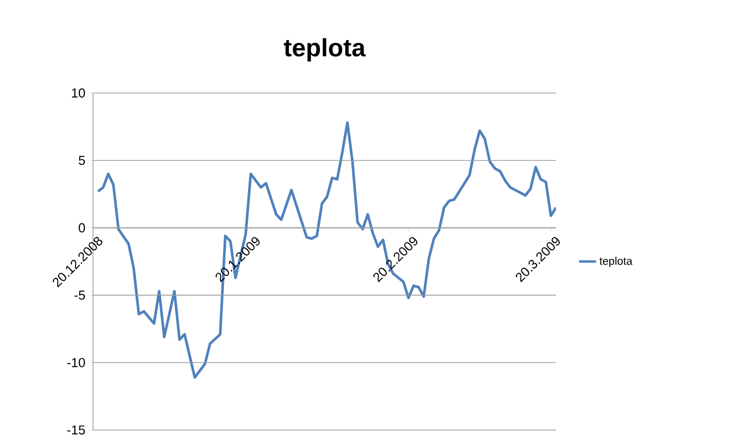 This screenshot has height=438, width=744. Describe the element at coordinates (76, 430) in the screenshot. I see `y-tick-label: -15` at that location.